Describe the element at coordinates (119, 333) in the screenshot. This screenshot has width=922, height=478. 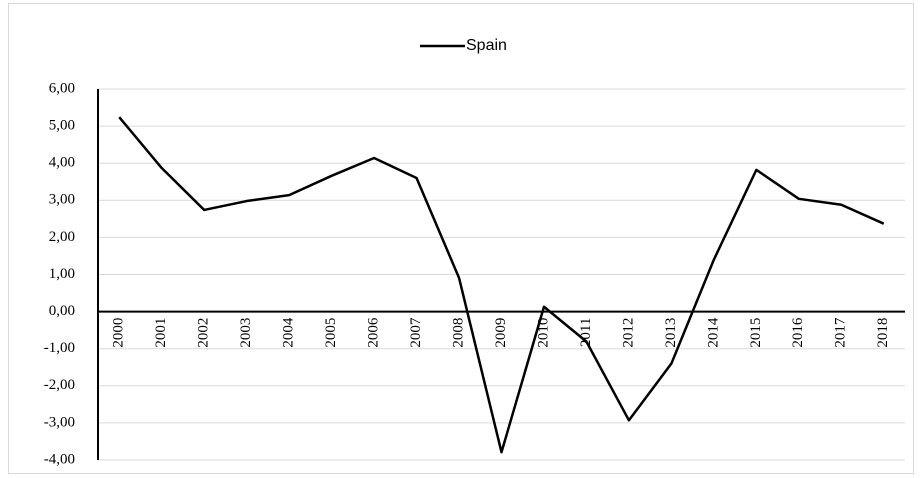
I see `x-tick-label: 2000` at that location.